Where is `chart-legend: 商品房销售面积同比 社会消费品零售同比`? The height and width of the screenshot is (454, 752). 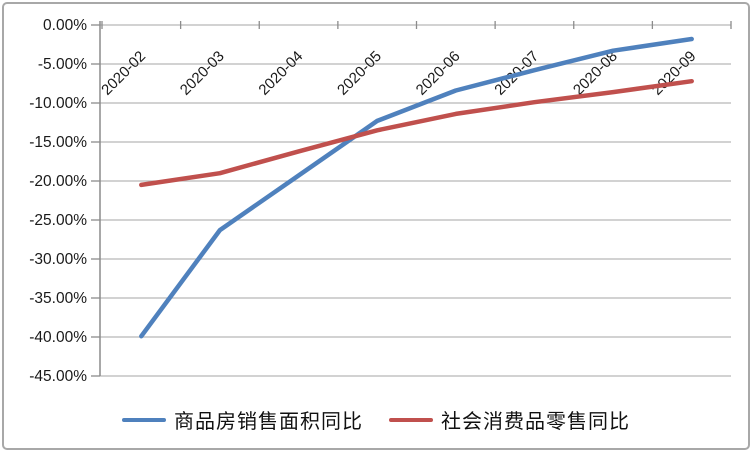
chart-legend: 商品房销售面积同比 社会消费品零售同比 is located at coordinates (376, 419).